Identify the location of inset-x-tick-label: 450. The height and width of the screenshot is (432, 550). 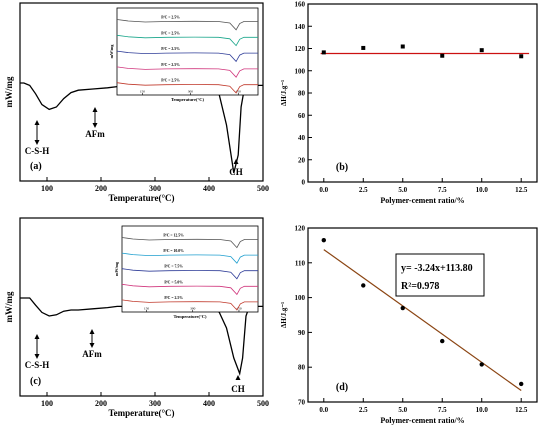
(239, 92).